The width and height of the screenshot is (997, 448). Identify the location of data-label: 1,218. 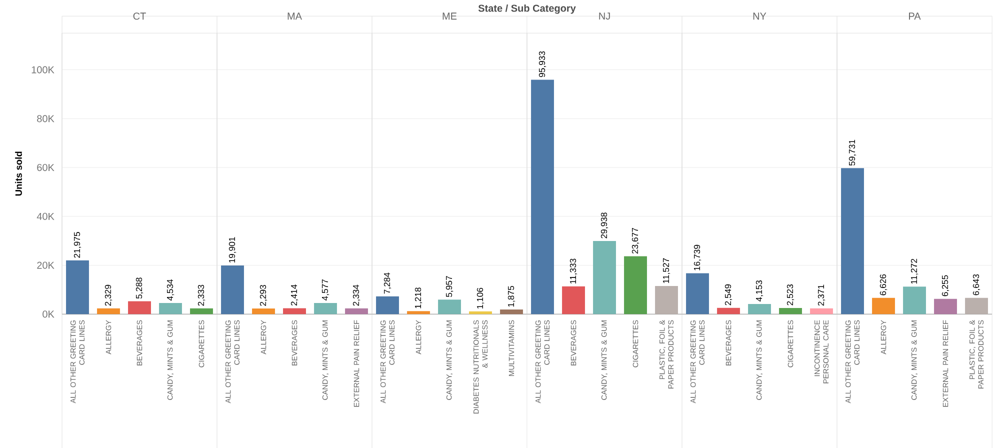
(418, 297).